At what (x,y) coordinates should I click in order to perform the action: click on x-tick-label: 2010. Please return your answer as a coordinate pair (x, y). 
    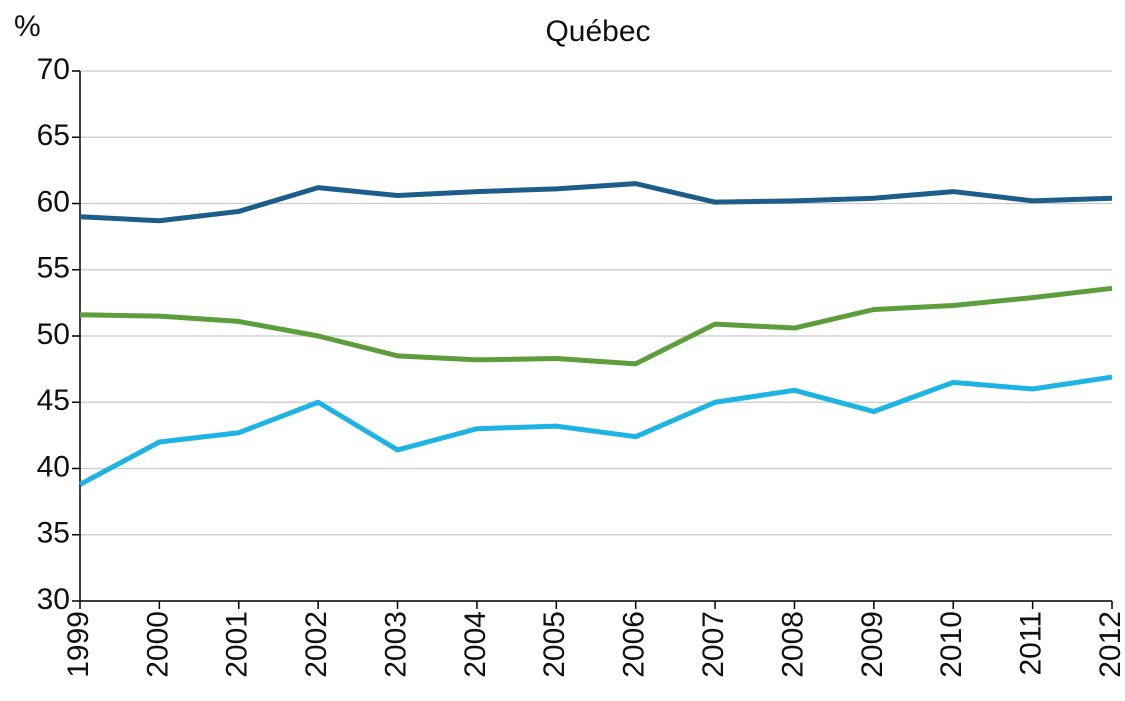
    Looking at the image, I should click on (951, 644).